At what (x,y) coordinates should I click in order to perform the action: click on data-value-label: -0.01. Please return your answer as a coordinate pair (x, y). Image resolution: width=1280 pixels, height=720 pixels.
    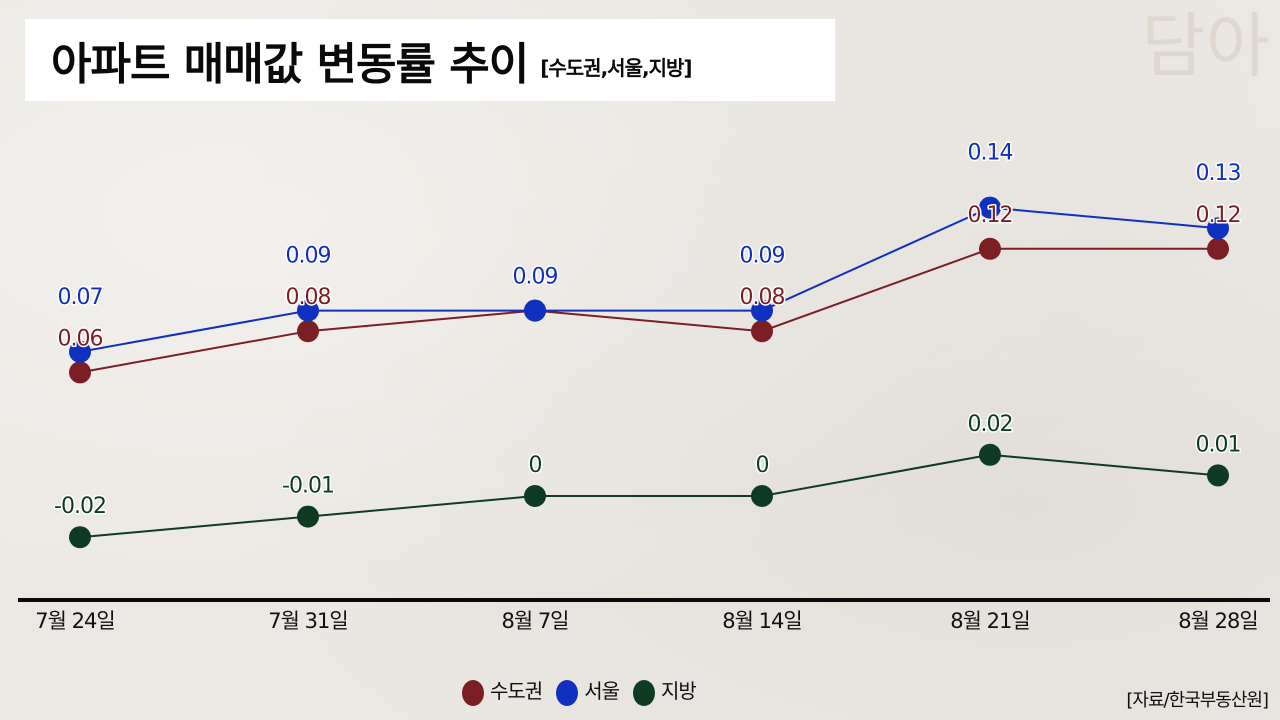
    Looking at the image, I should click on (308, 486).